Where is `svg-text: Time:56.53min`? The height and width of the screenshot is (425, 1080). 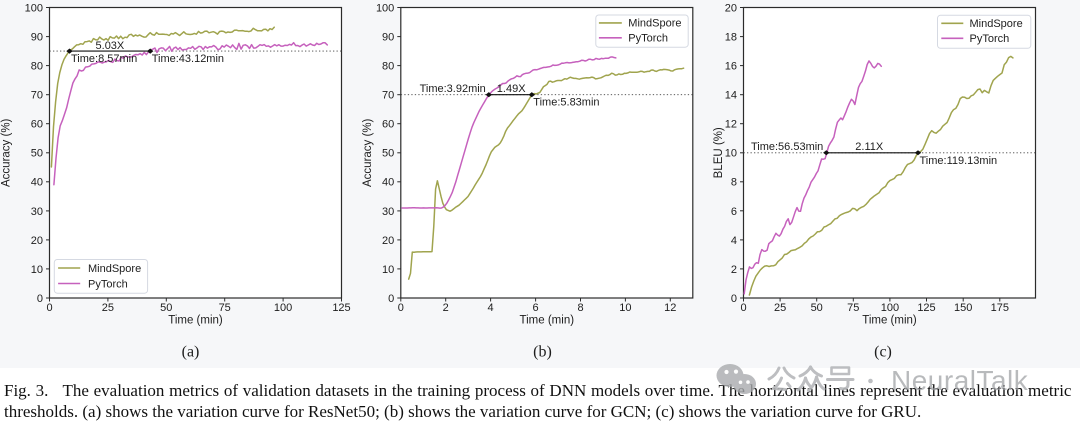 svg-text: Time:56.53min is located at coordinates (787, 147).